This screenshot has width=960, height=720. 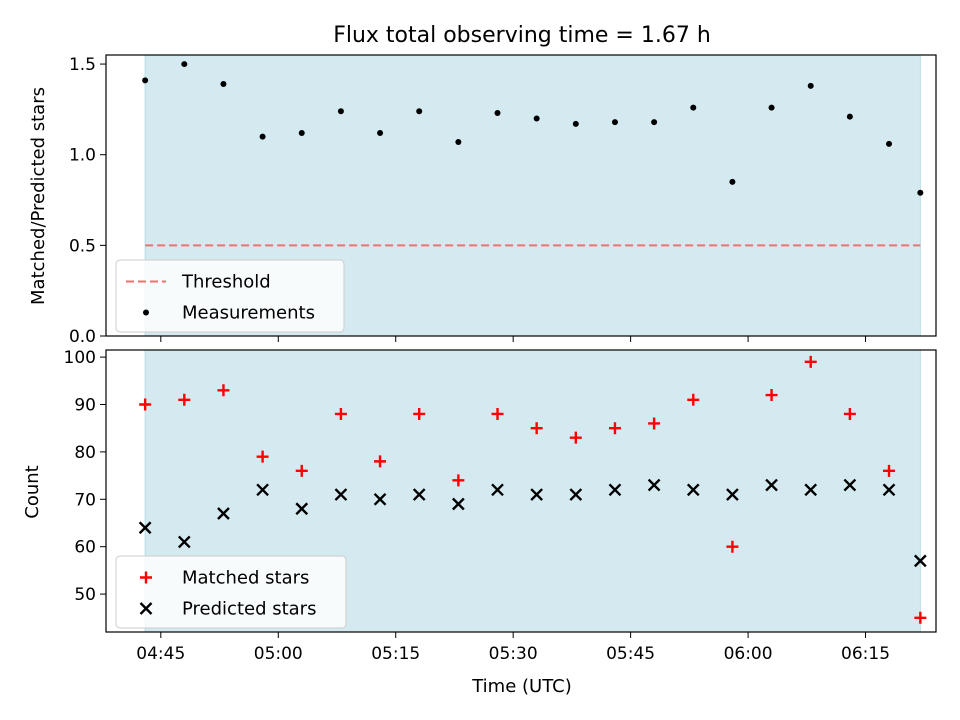 I want to click on y-tick-label: 0.5, so click(x=82, y=246).